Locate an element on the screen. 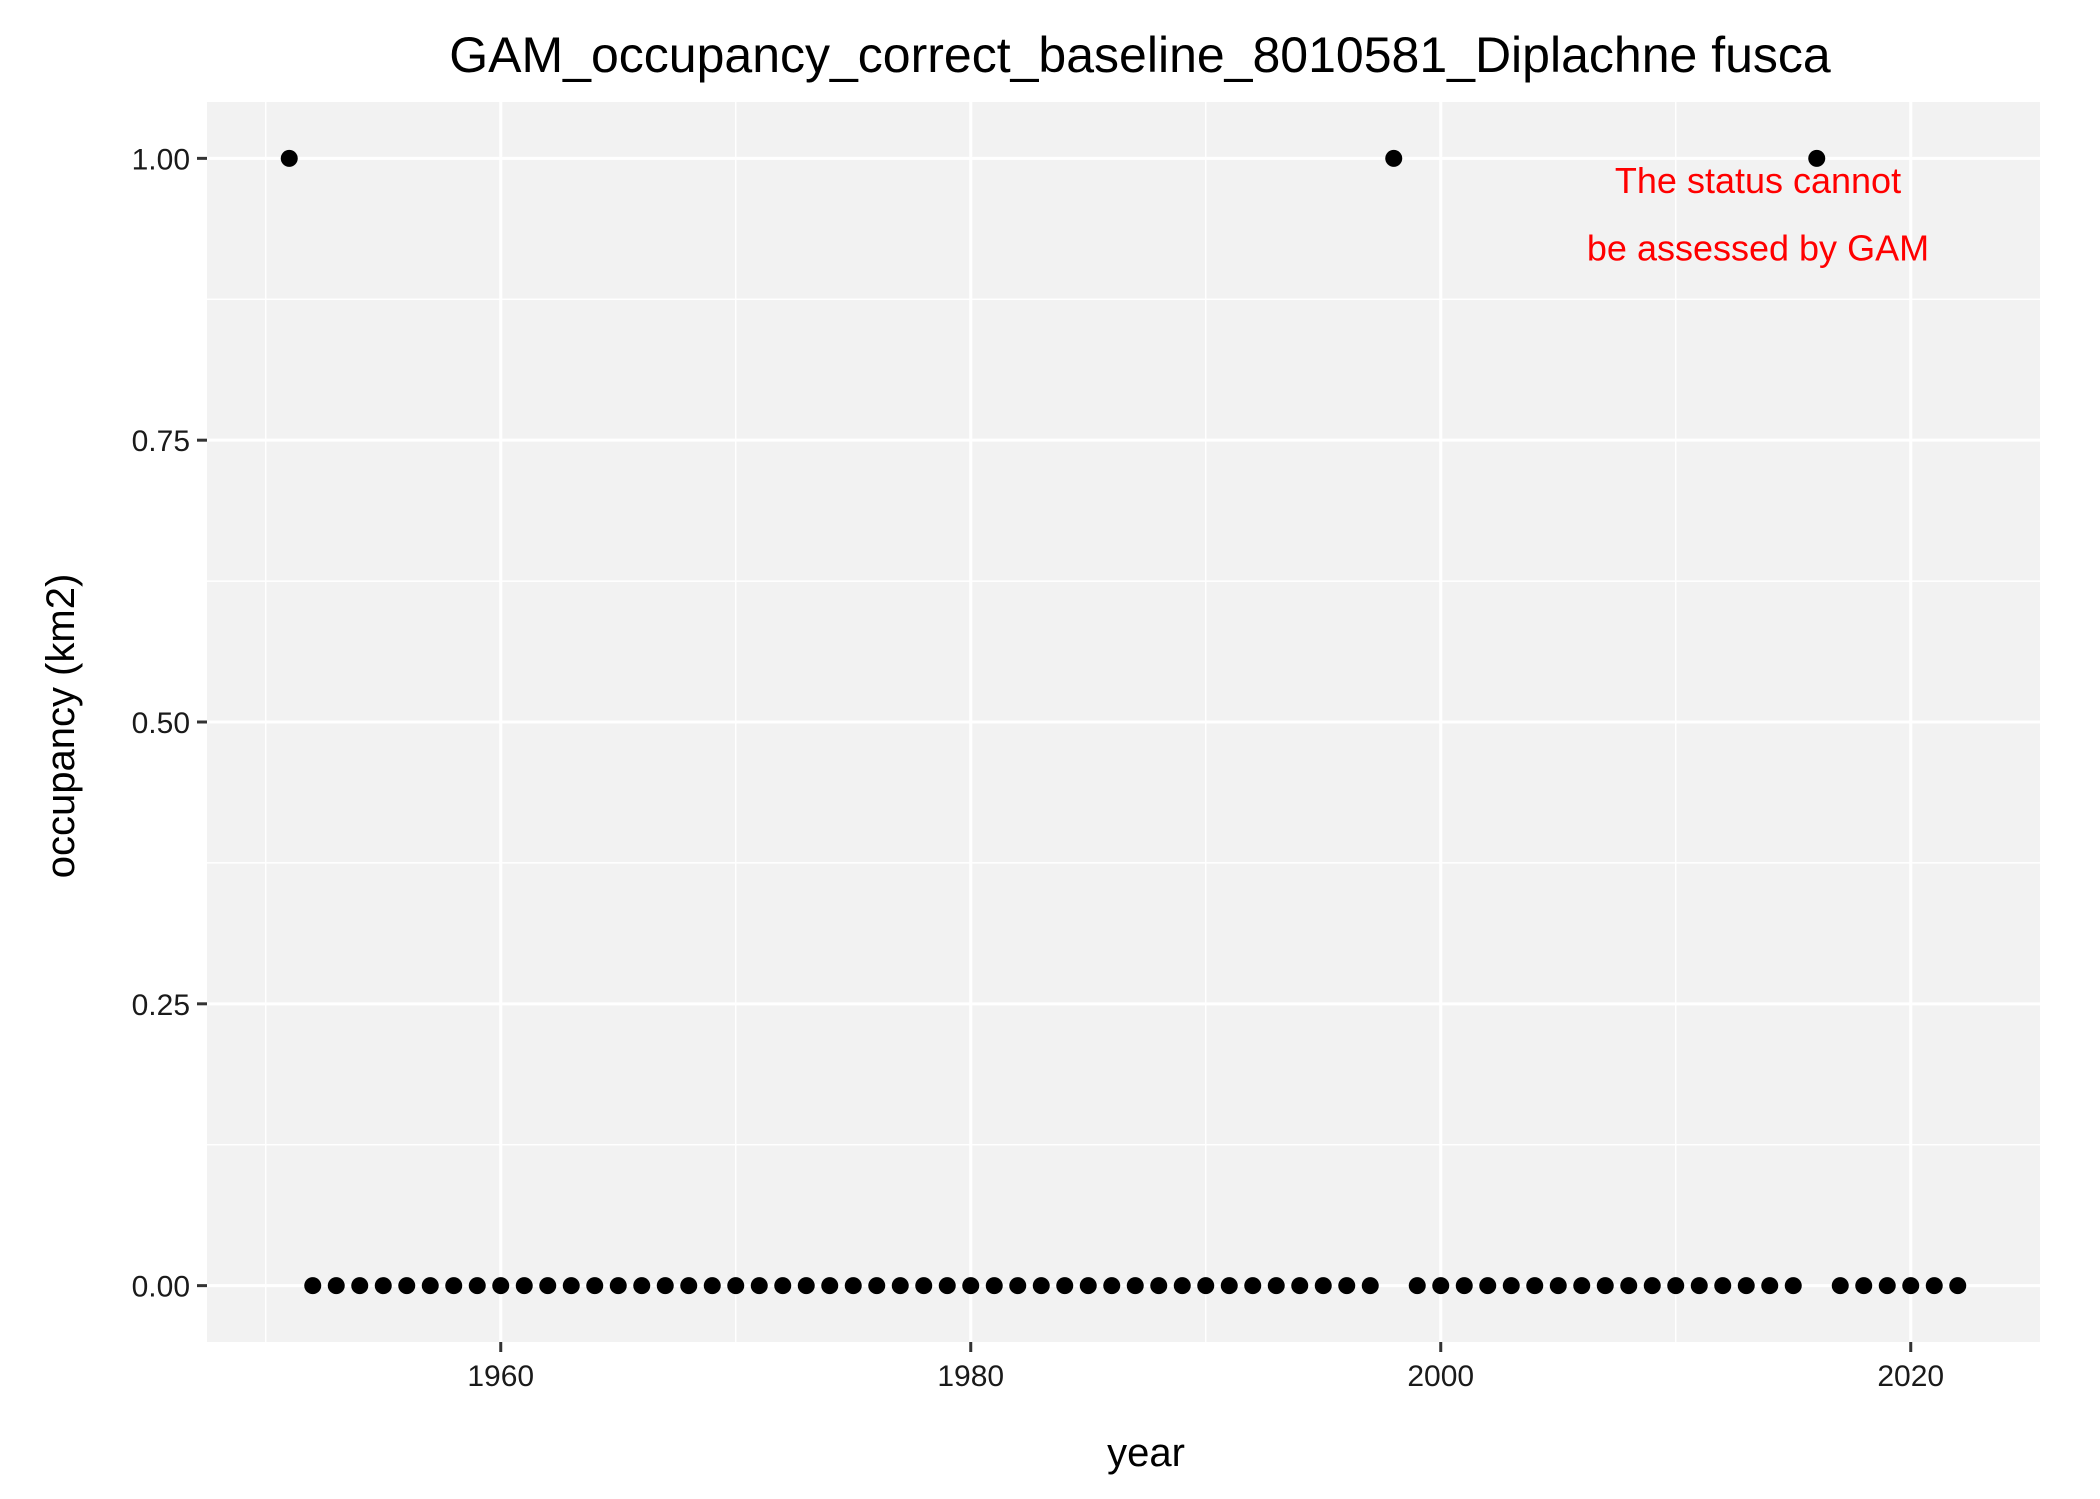 This screenshot has height=1499, width=2100. y-tick-label: 0.25 is located at coordinates (161, 1005).